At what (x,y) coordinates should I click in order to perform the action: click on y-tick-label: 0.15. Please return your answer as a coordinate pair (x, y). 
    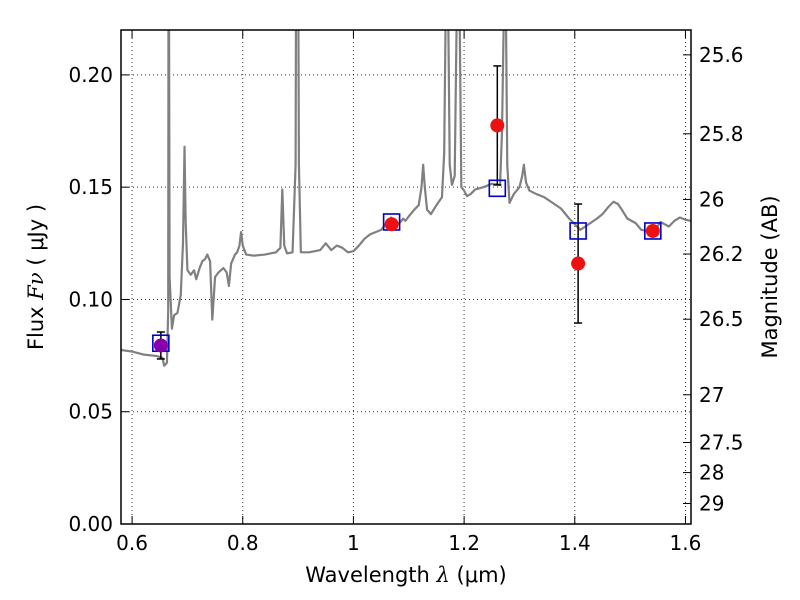
    Looking at the image, I should click on (90, 187).